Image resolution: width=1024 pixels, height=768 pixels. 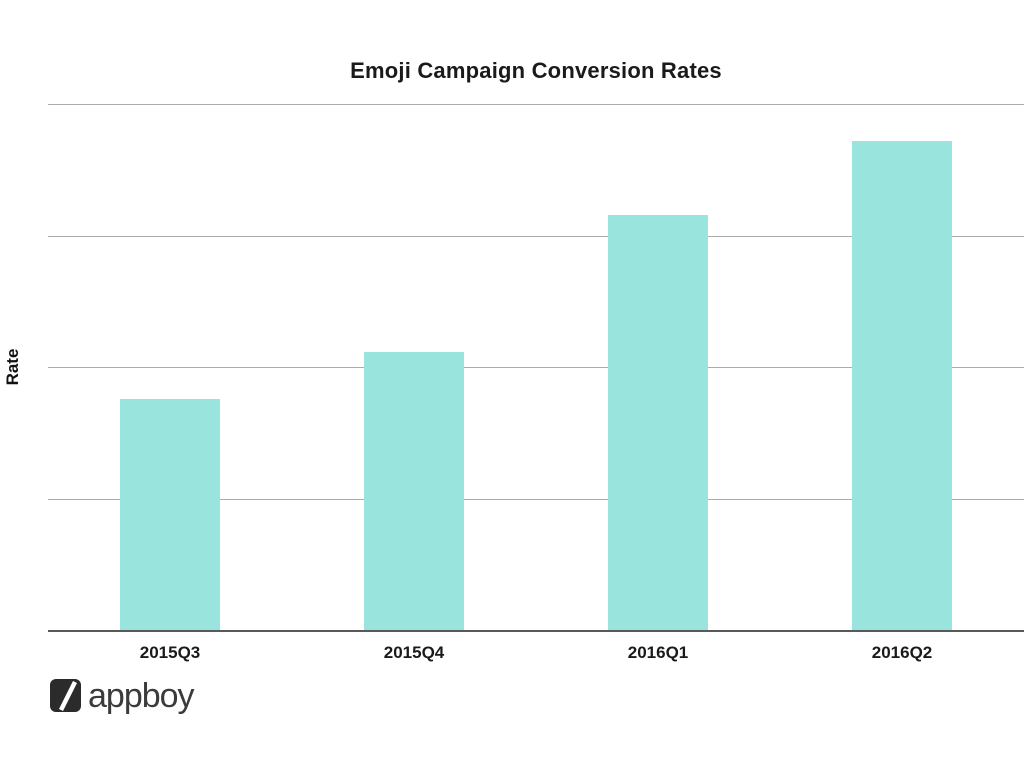 I want to click on bar-2016Q2, so click(x=902, y=385).